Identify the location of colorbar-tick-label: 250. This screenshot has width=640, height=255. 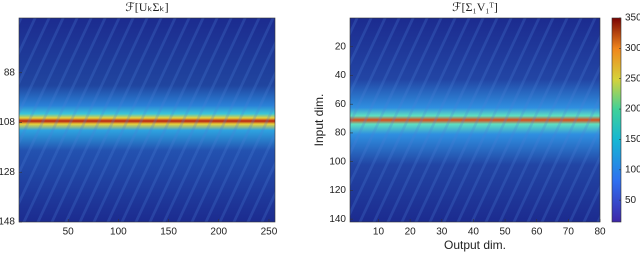
(632, 78).